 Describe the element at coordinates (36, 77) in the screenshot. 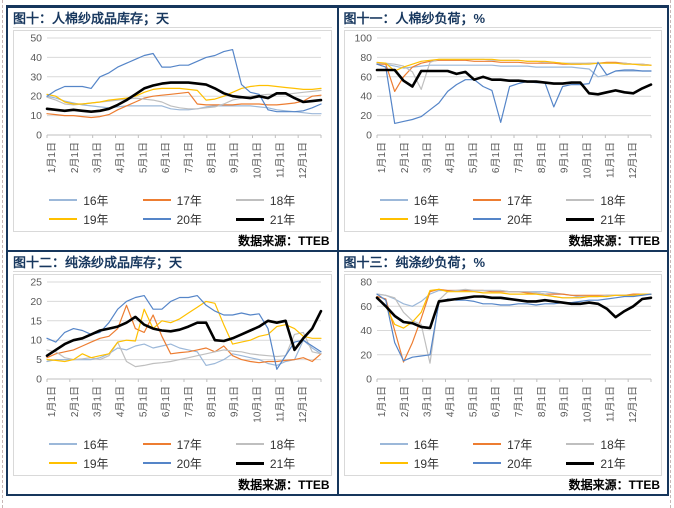

I see `y-axis-tick-label: 30` at that location.